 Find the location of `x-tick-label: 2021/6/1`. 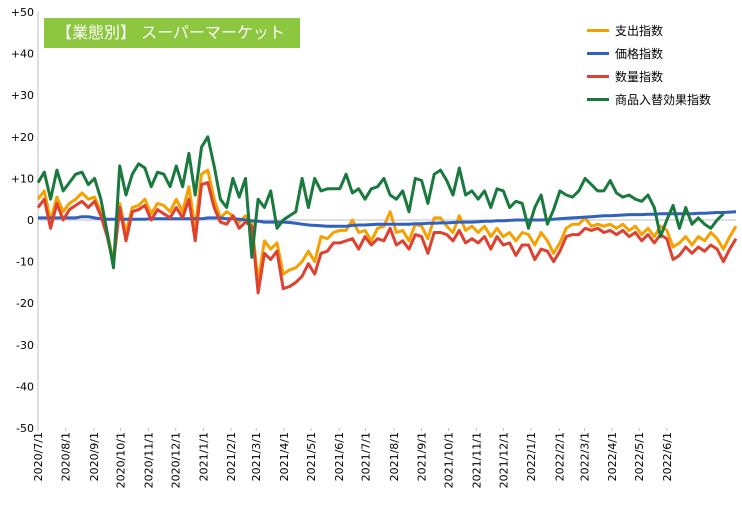

x-tick-label: 2021/6/1 is located at coordinates (339, 456).